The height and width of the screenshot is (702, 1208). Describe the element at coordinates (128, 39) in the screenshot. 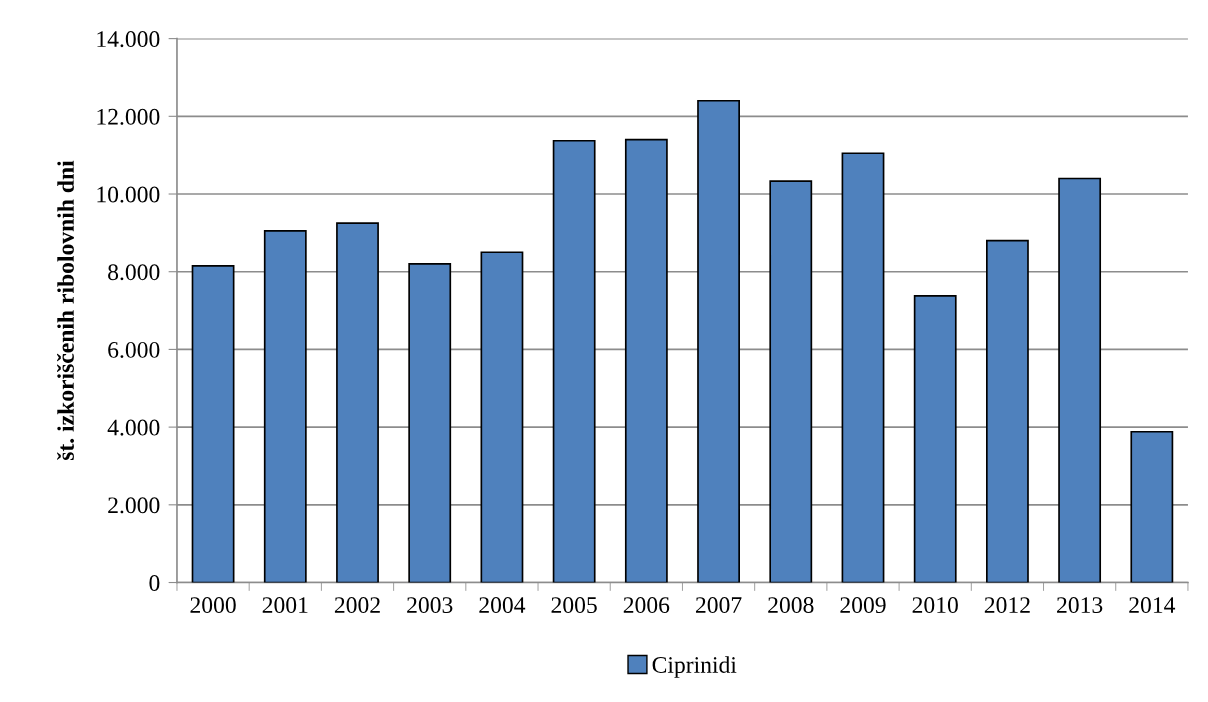

I see `y-tick-label: 14.000` at that location.